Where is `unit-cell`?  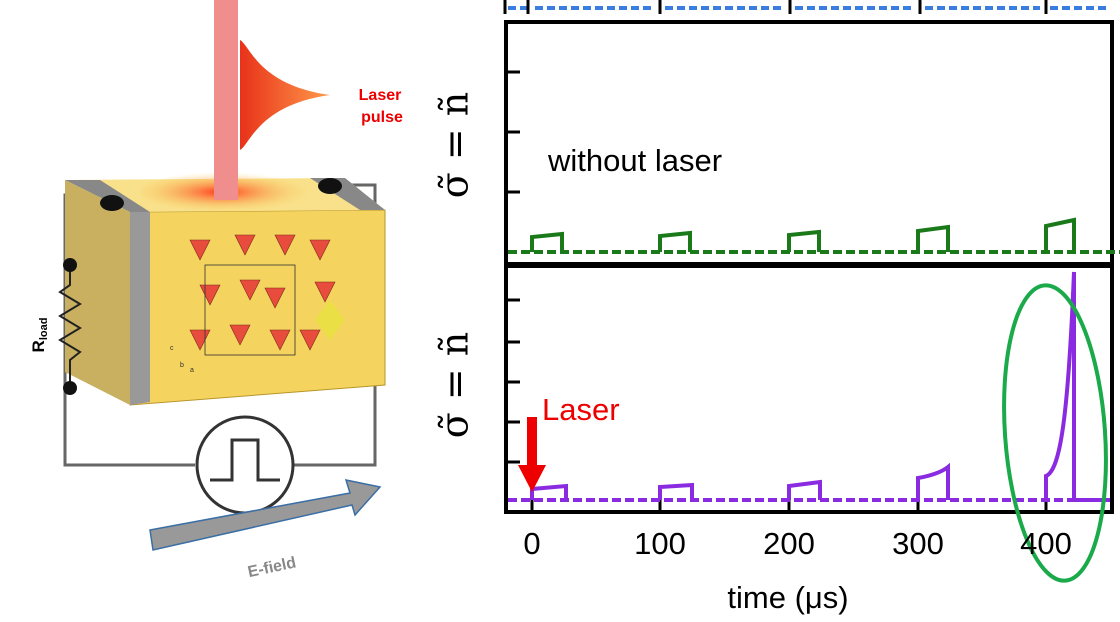
unit-cell is located at coordinates (250, 310).